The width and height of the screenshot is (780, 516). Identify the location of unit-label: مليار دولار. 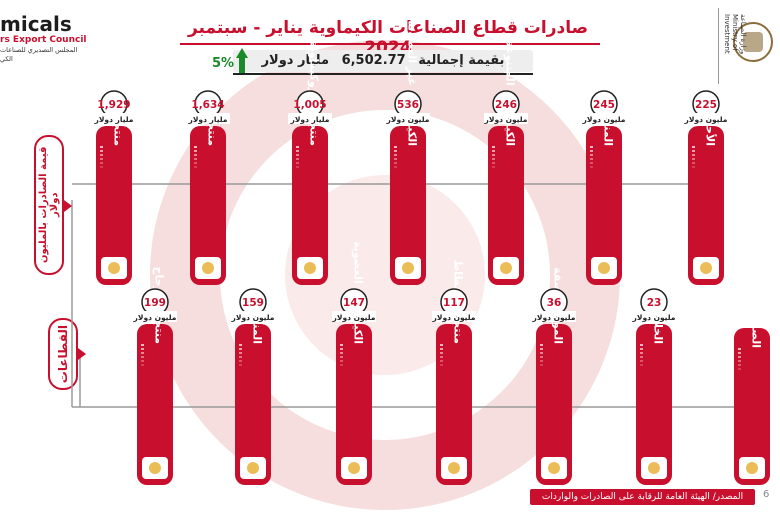
(208, 119).